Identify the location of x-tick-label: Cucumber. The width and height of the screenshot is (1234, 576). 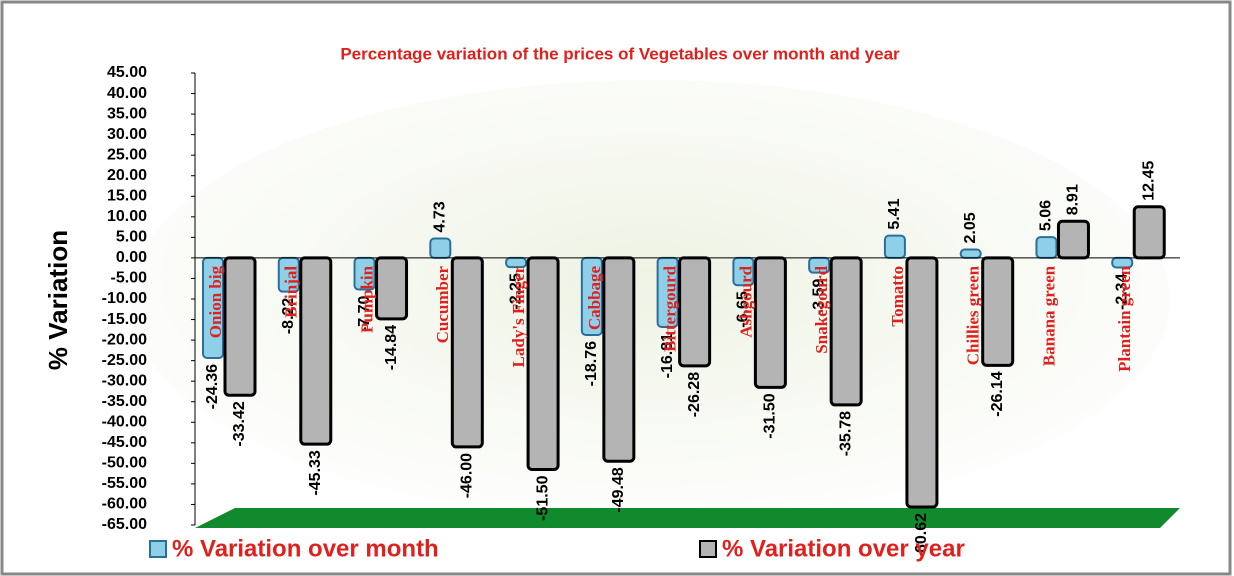
(442, 304).